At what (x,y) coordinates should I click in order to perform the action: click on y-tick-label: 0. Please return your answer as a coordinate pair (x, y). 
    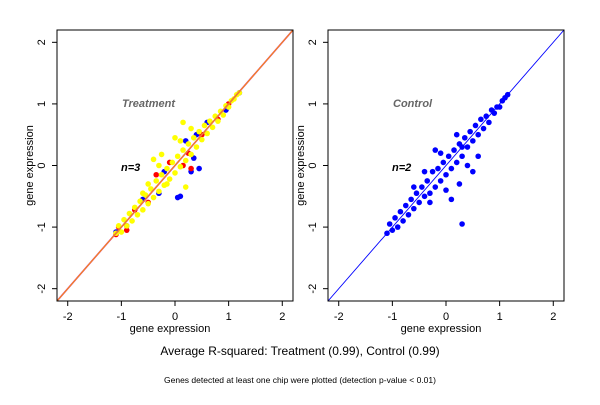
    Looking at the image, I should click on (42, 165).